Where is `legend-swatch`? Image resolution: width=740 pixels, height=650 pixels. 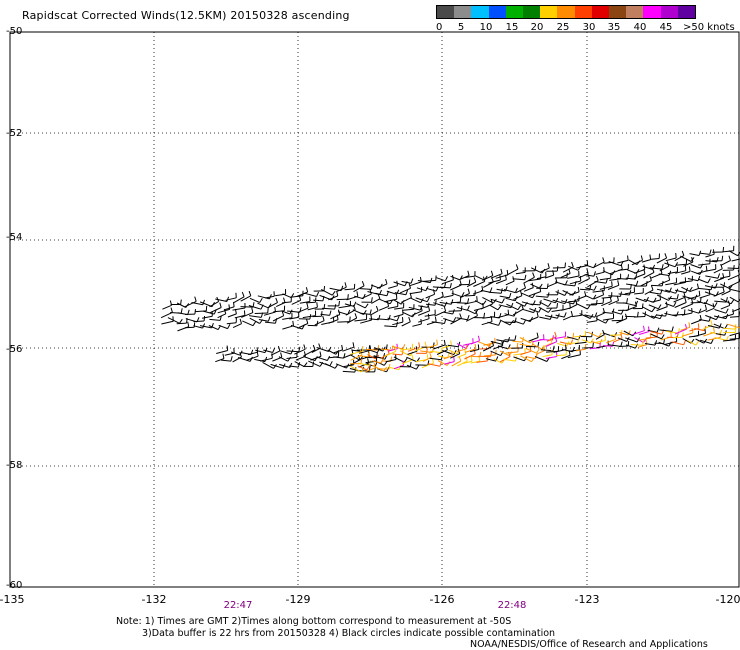 legend-swatch is located at coordinates (669, 12).